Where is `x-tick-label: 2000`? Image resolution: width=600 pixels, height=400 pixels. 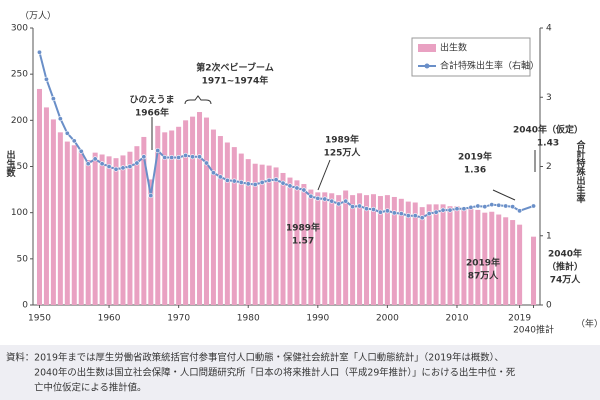
x-tick-label: 2000 is located at coordinates (387, 319).